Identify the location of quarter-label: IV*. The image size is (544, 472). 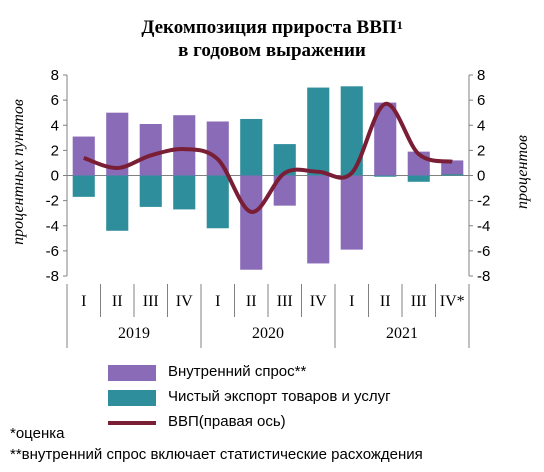
(452, 301).